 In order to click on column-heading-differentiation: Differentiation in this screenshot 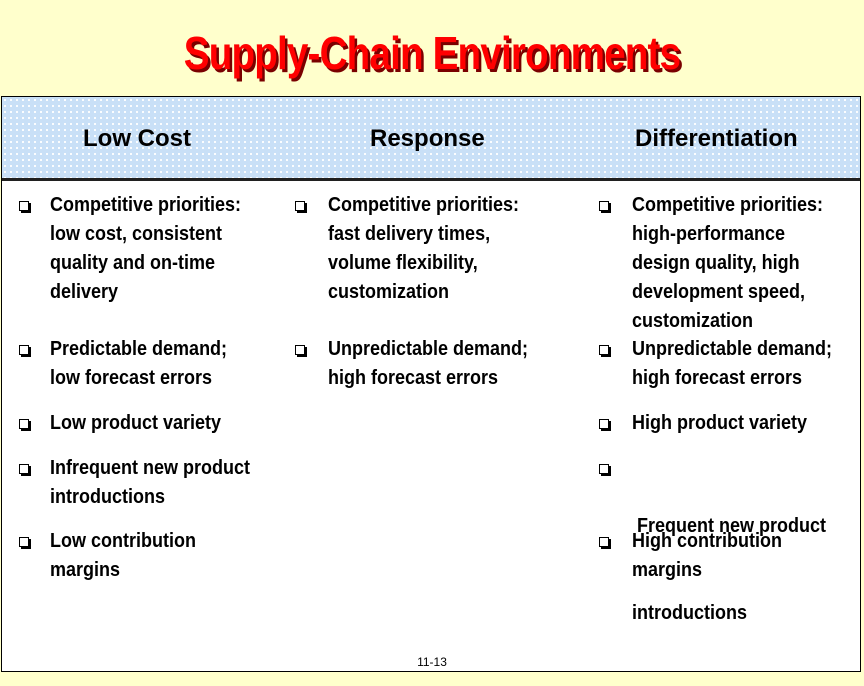, I will do `click(716, 138)`.